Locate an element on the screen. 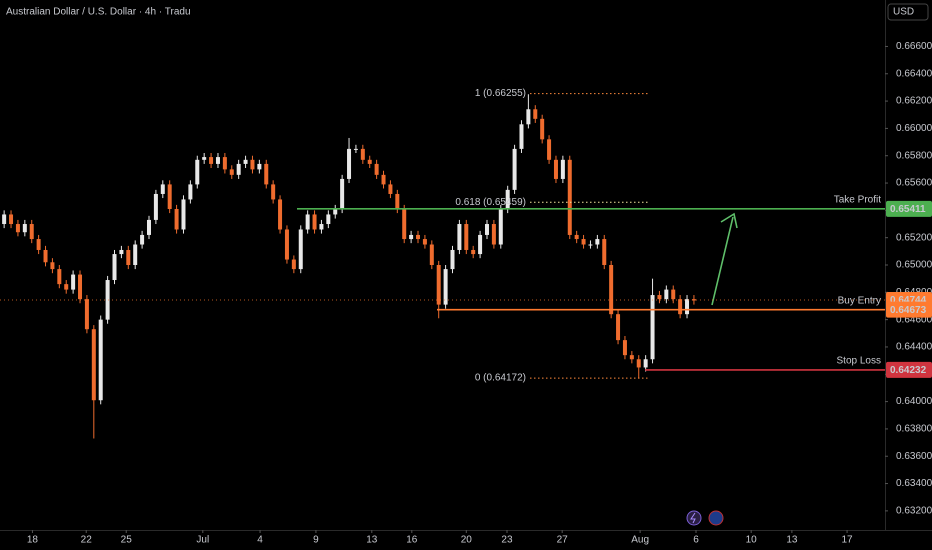 The height and width of the screenshot is (550, 932). y-tick-label: 0.65200 is located at coordinates (914, 237).